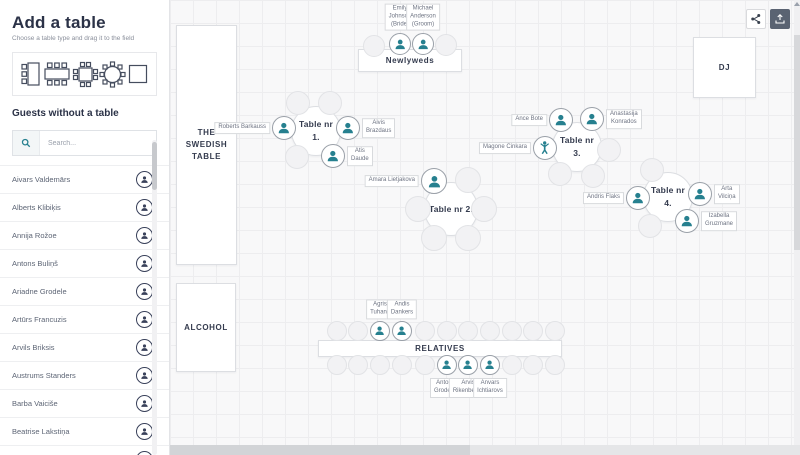 This screenshot has height=455, width=800. What do you see at coordinates (36, 207) in the screenshot?
I see `guest-name: Alberts Klibiķis` at bounding box center [36, 207].